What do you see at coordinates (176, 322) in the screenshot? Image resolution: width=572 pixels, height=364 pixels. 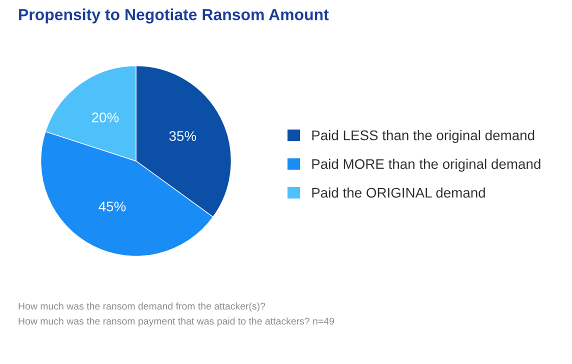 I see `text: How much was the ransom payment that was paid to the attackers? n=49` at bounding box center [176, 322].